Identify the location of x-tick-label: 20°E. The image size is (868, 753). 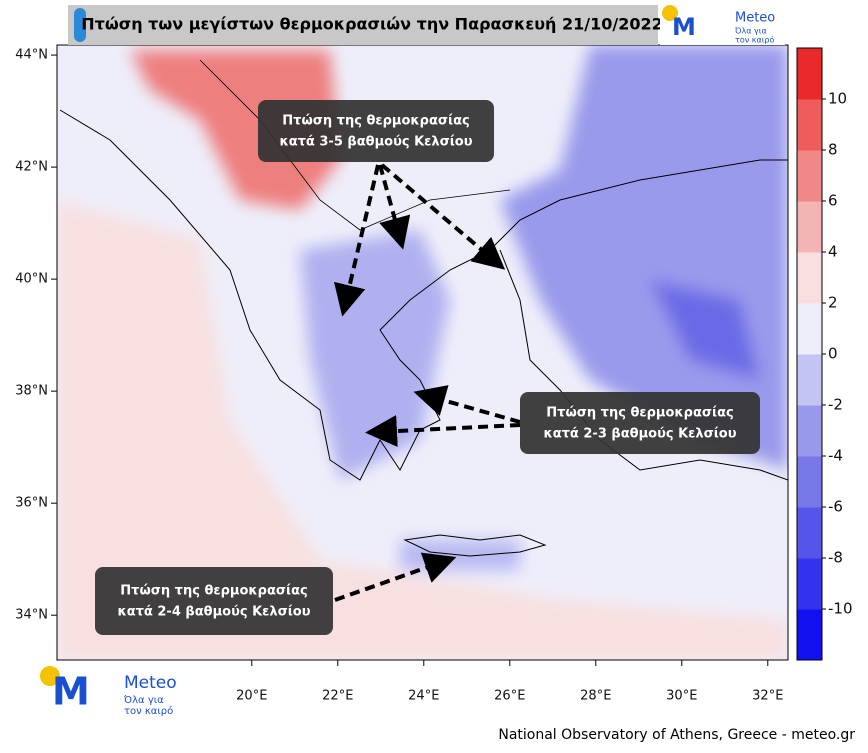
(251, 696).